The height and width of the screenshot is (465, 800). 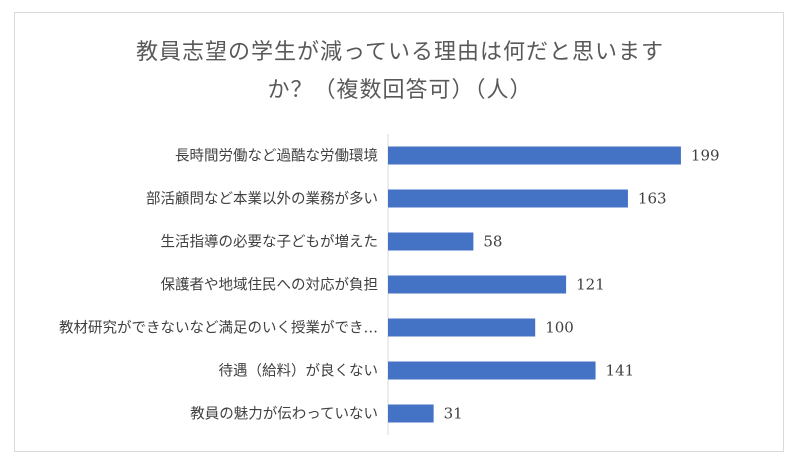 I want to click on data-label: 31, so click(x=453, y=414).